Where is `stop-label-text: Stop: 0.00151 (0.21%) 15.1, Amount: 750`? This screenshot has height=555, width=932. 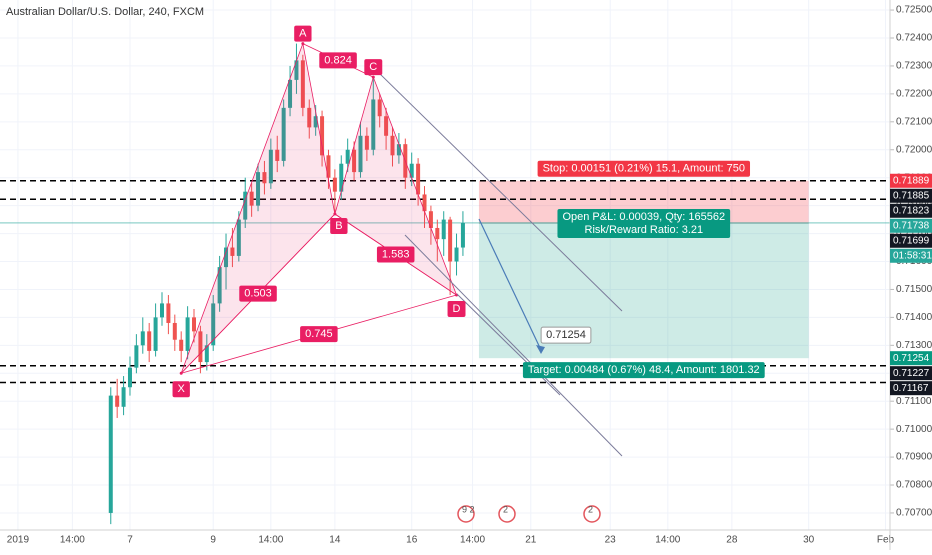
stop-label-text: Stop: 0.00151 (0.21%) 15.1, Amount: 750 is located at coordinates (644, 169).